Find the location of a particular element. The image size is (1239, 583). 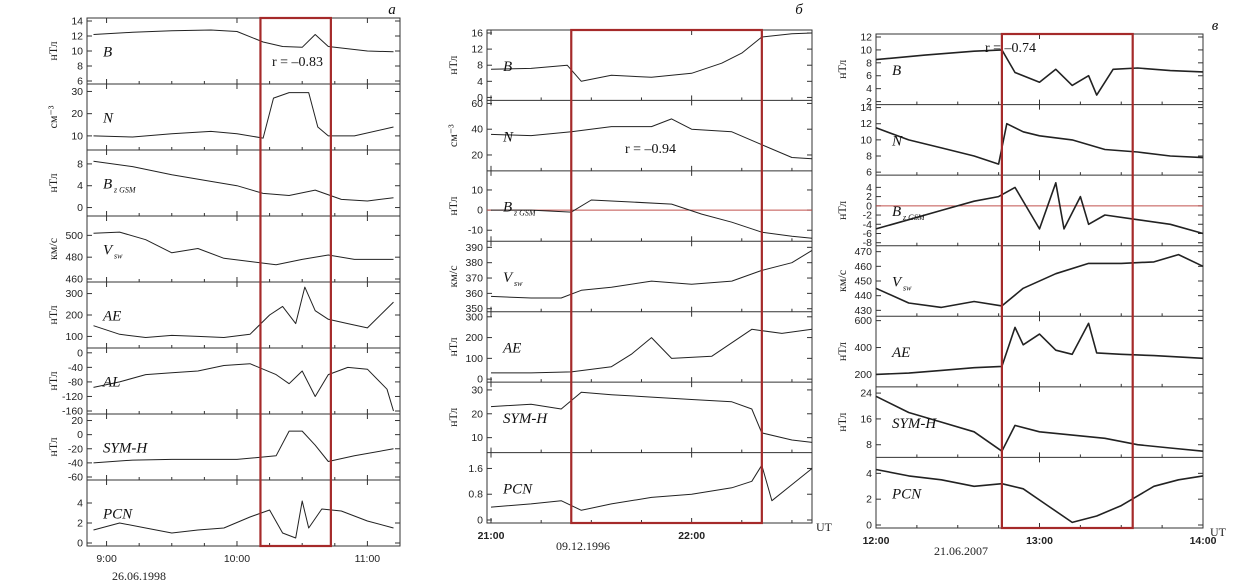

panel-b-z-gsm: 8 4 0 B z GSM нТл is located at coordinates (223, 182).